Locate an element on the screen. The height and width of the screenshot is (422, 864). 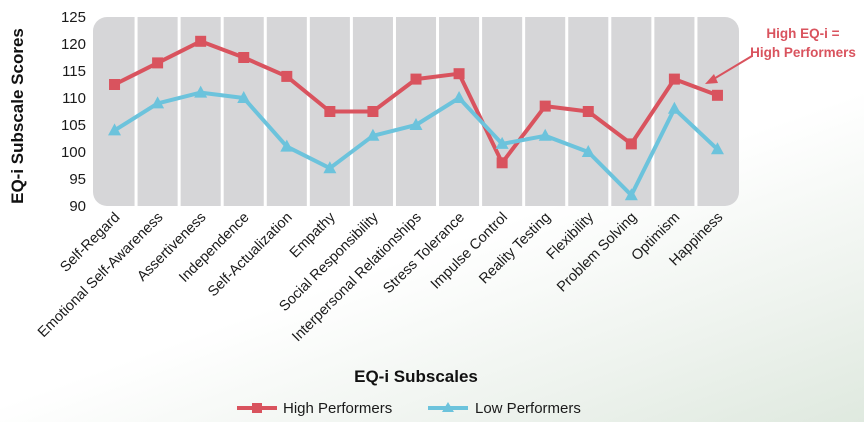
annotation: High EQ-i = High Performers is located at coordinates (780, 55).